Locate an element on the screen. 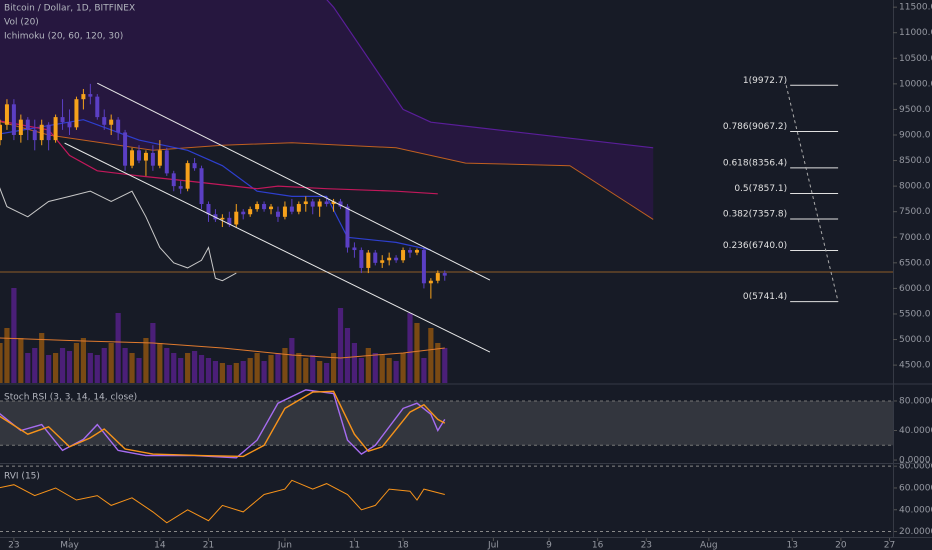 This screenshot has height=550, width=932. x-tick-label: 27 is located at coordinates (889, 545).